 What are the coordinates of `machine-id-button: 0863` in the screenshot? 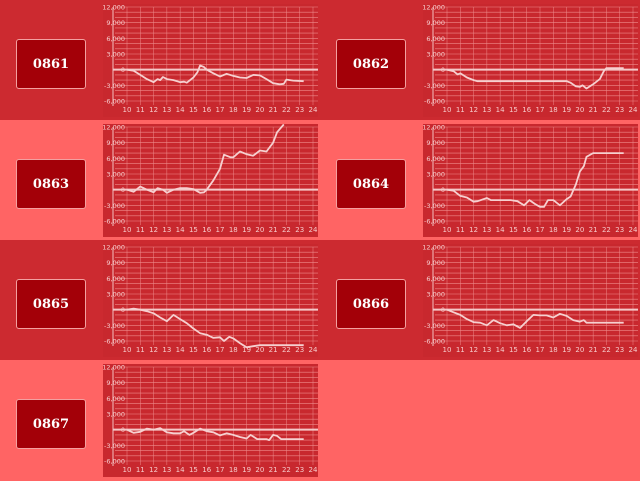 It's located at (51, 184).